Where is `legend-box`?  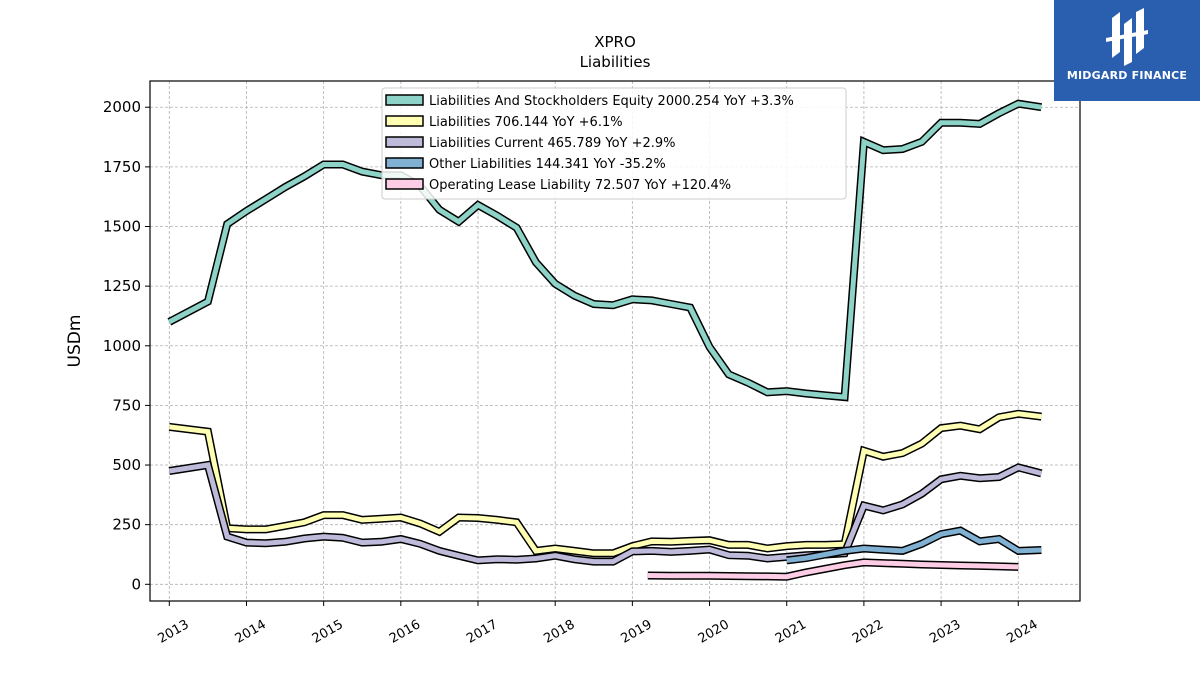
legend-box is located at coordinates (614, 143).